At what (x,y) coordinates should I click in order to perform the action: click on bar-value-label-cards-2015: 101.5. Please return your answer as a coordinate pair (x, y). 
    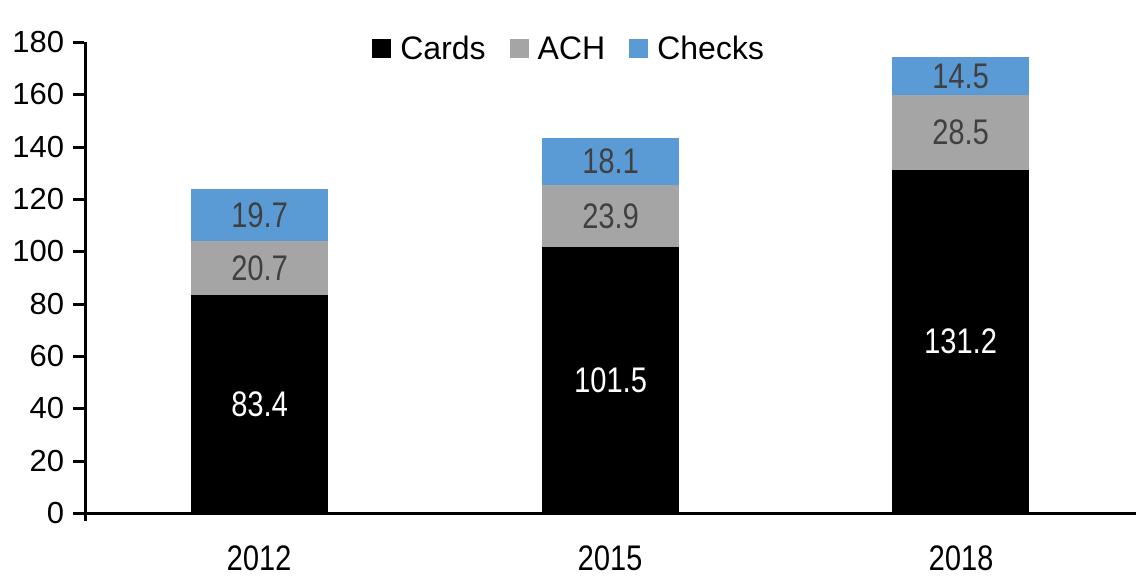
    Looking at the image, I should click on (610, 381).